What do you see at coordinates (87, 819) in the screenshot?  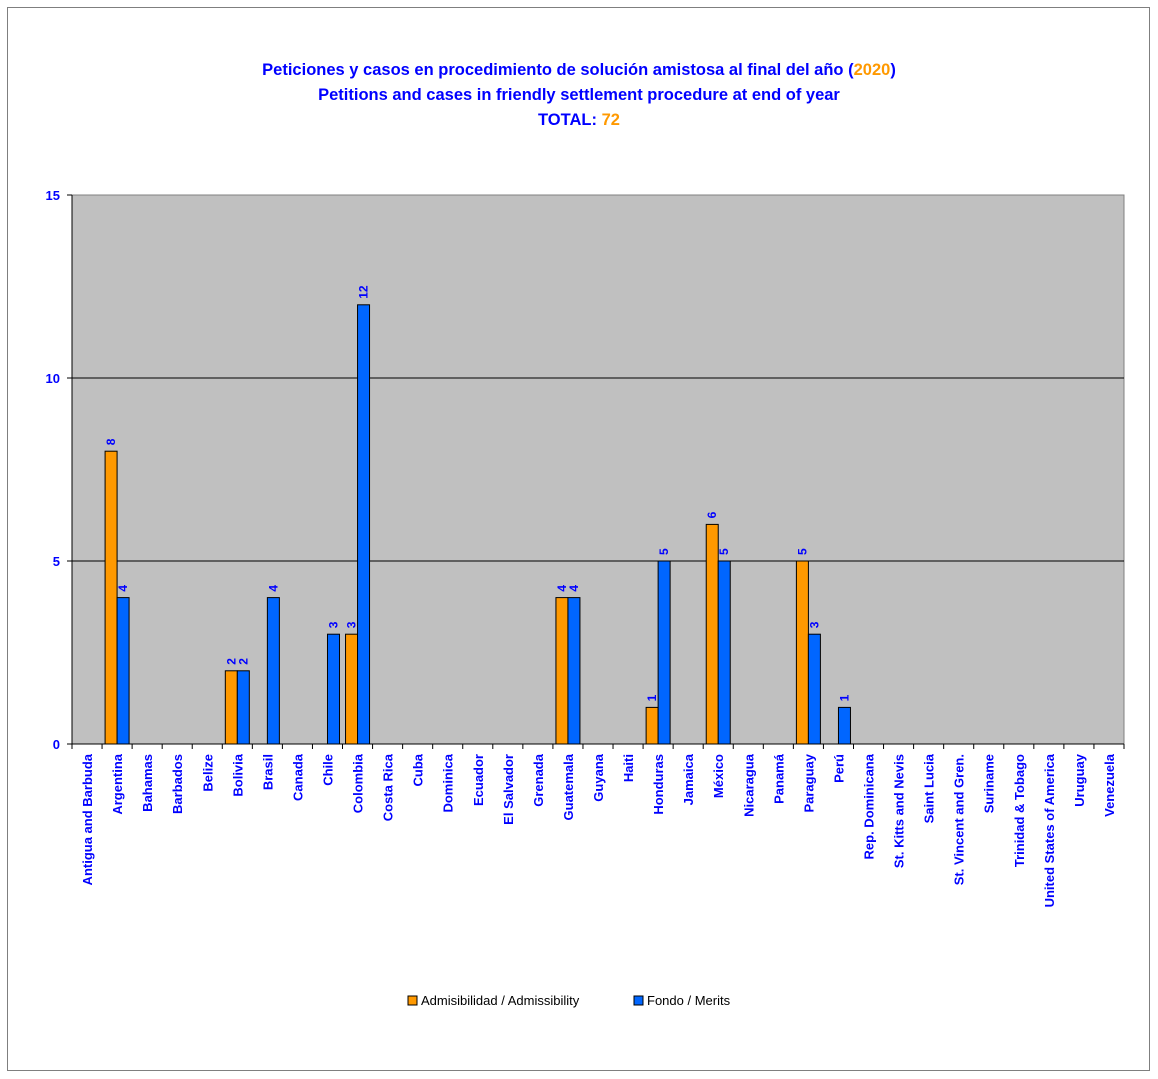 I see `x-tick-label: Antigua and Barbuda` at bounding box center [87, 819].